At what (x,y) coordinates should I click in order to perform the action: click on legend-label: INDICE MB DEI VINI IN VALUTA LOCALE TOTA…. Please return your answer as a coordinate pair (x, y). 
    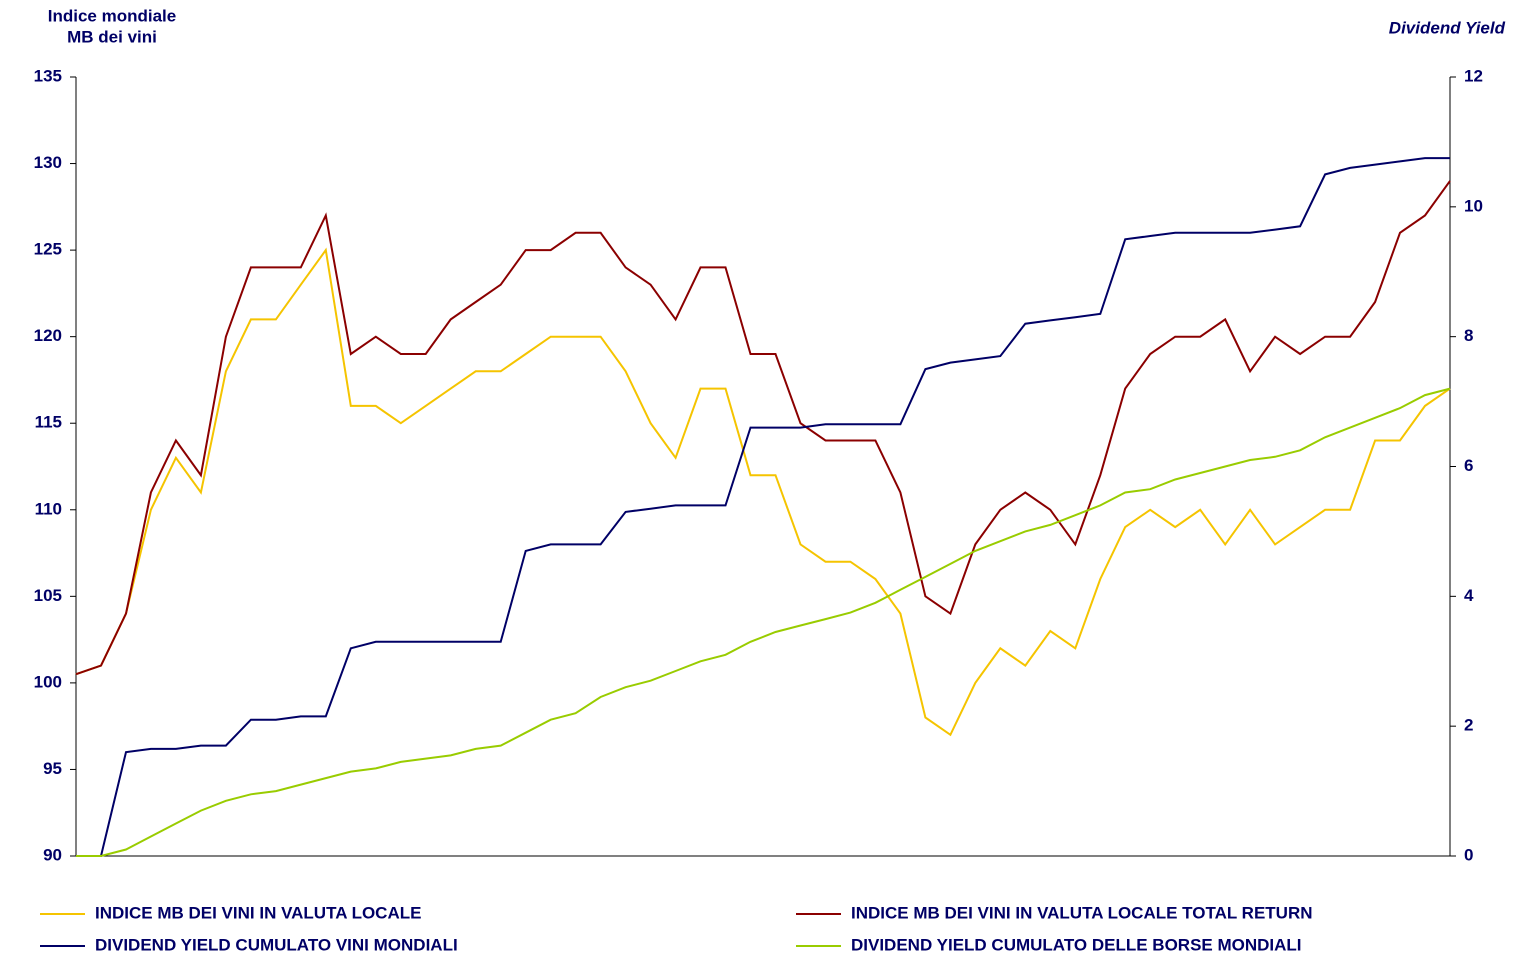
    Looking at the image, I should click on (1082, 912).